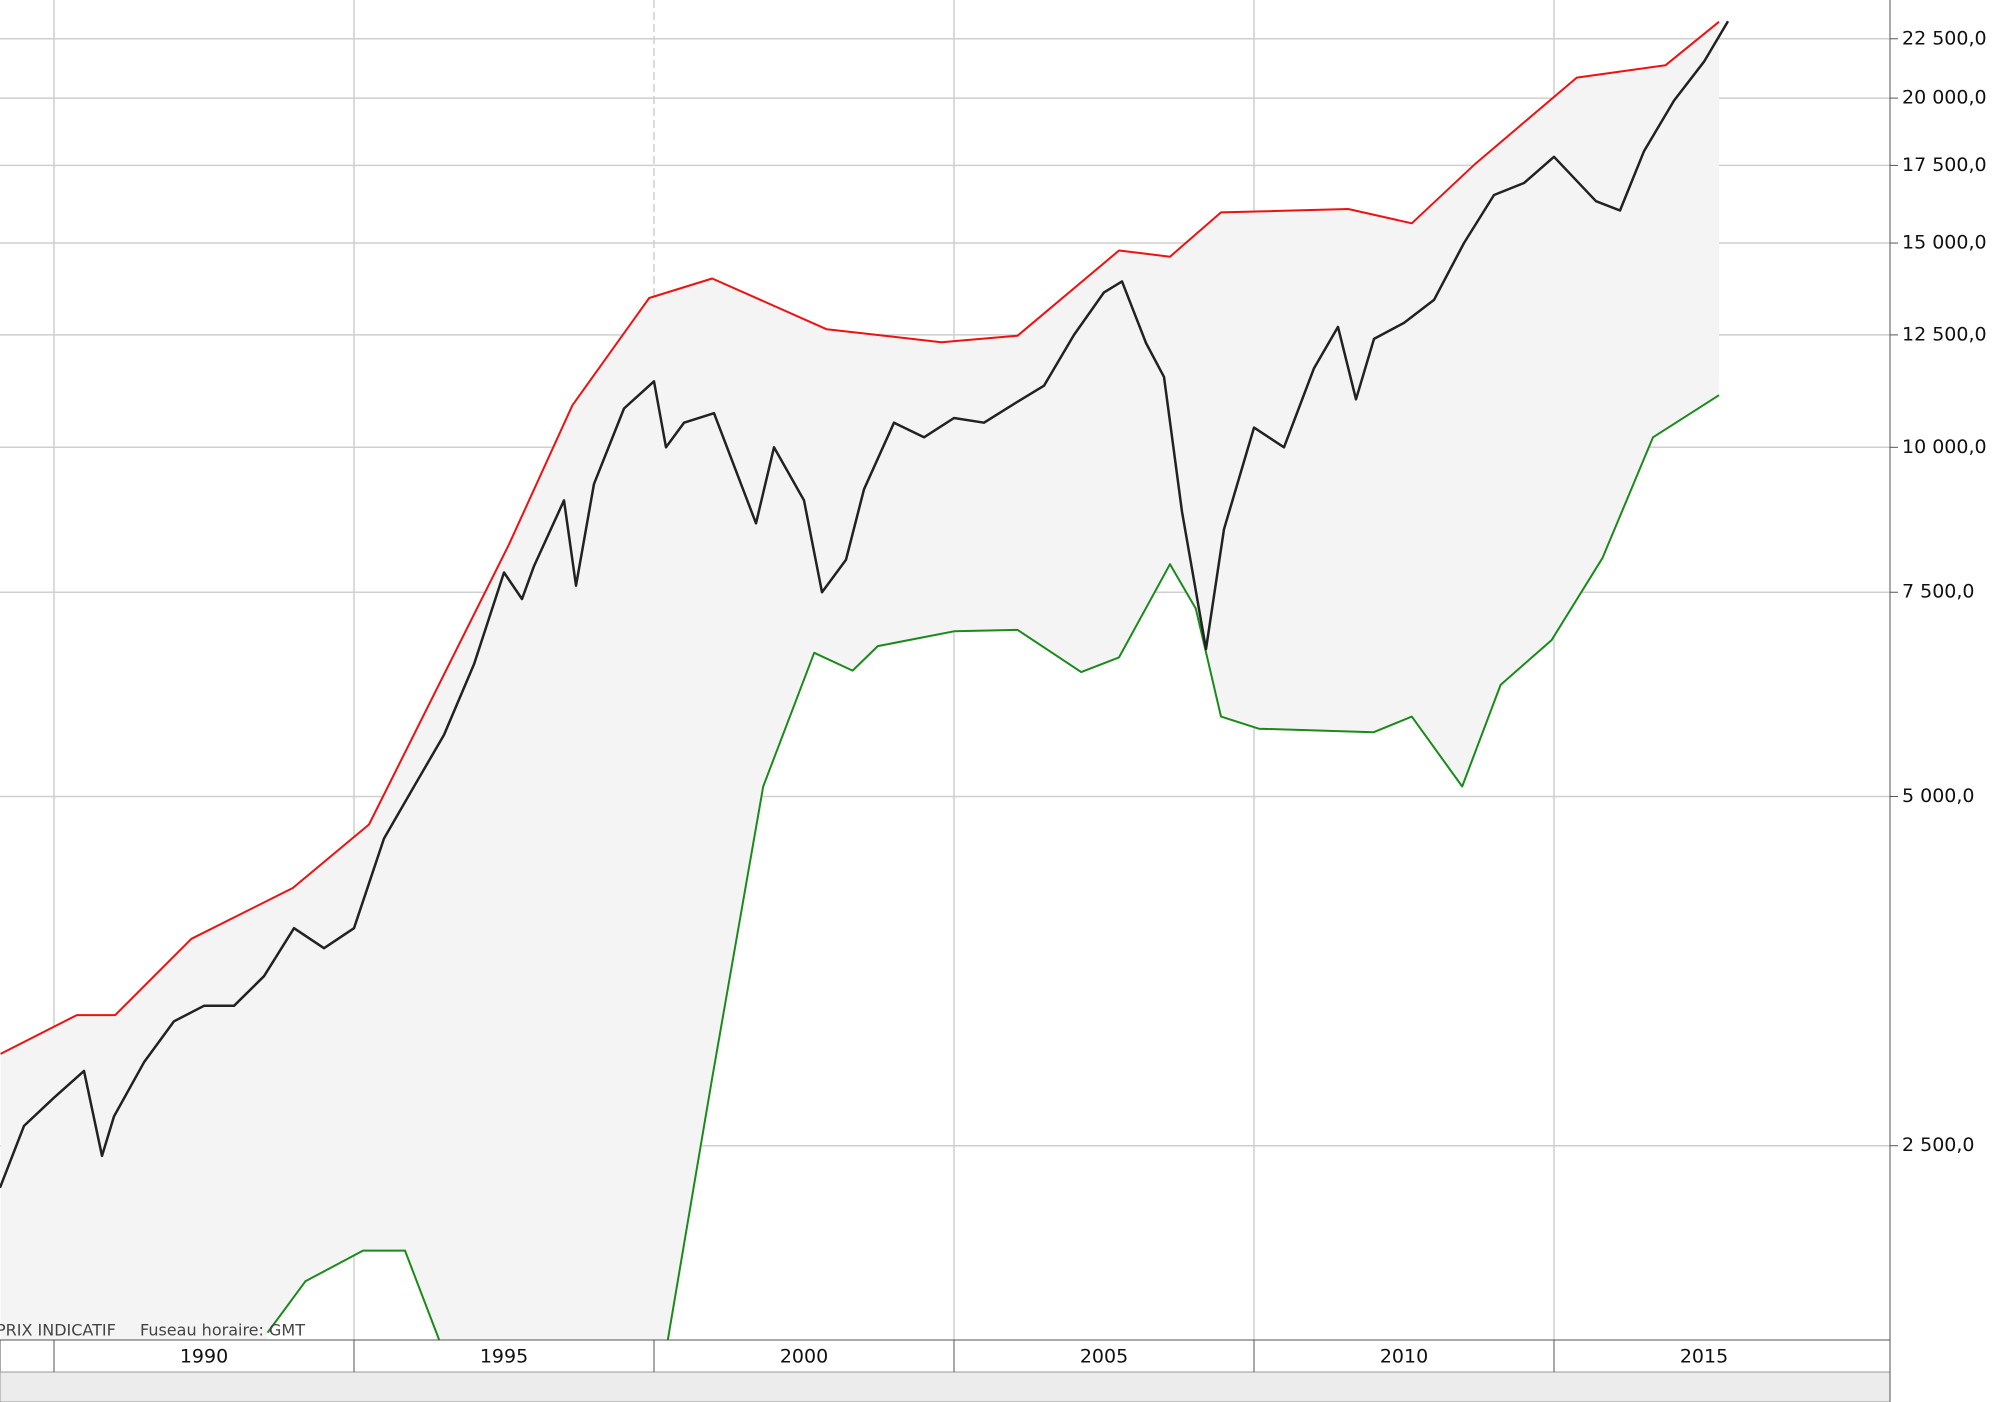 The height and width of the screenshot is (1402, 1992). Describe the element at coordinates (1404, 1357) in the screenshot. I see `x-tick-label: 2010` at that location.